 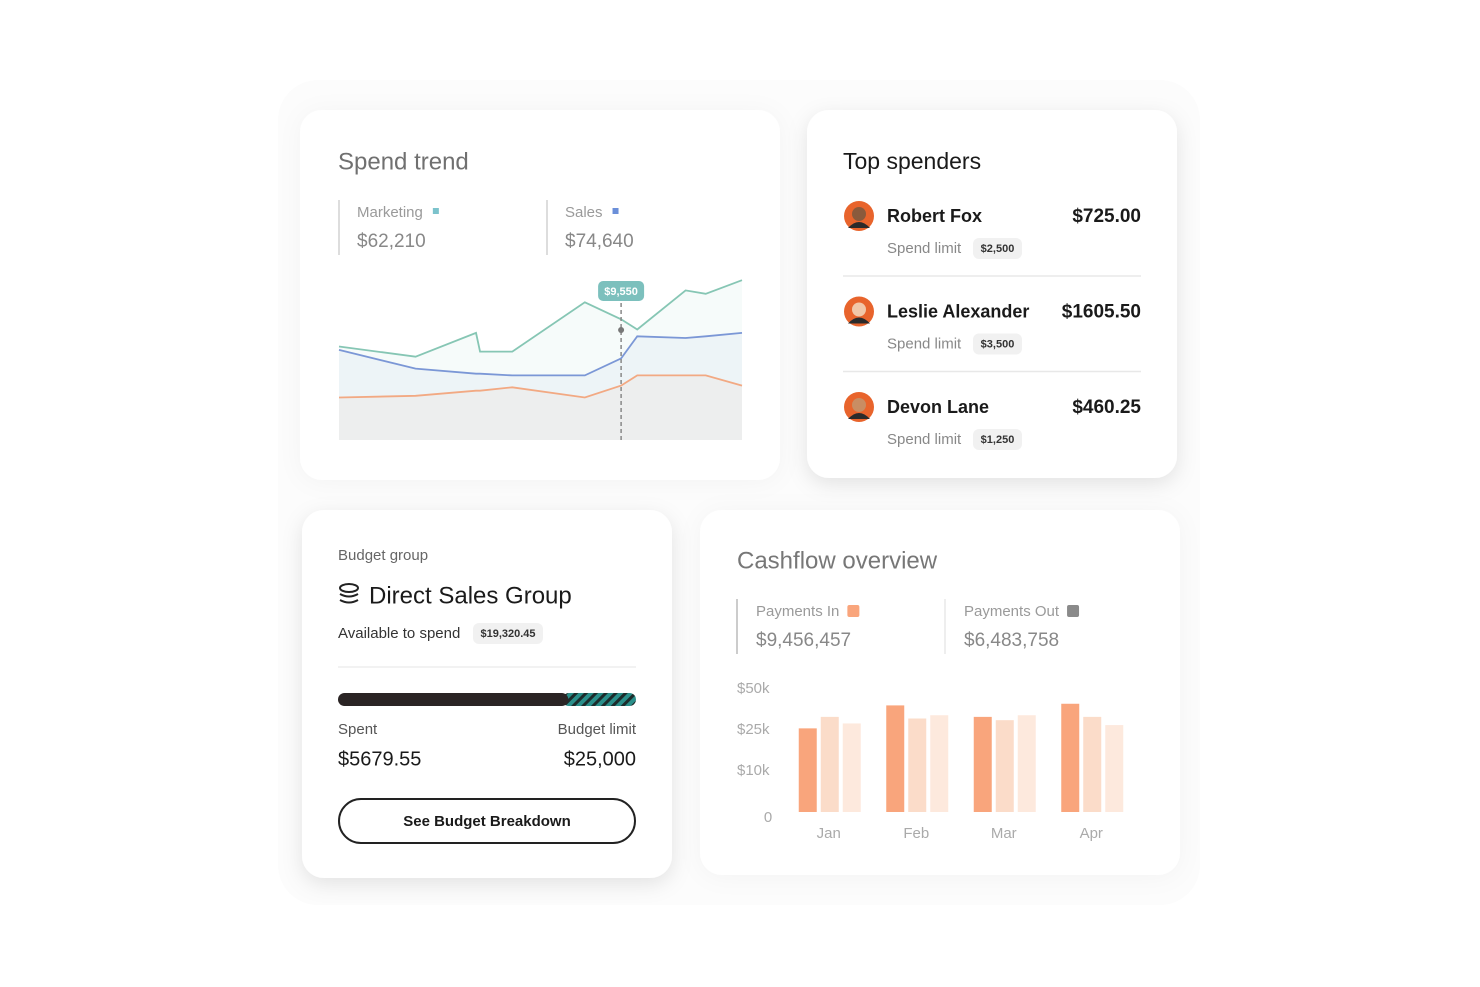 What do you see at coordinates (1004, 833) in the screenshot?
I see `x-tick-label: Mar` at bounding box center [1004, 833].